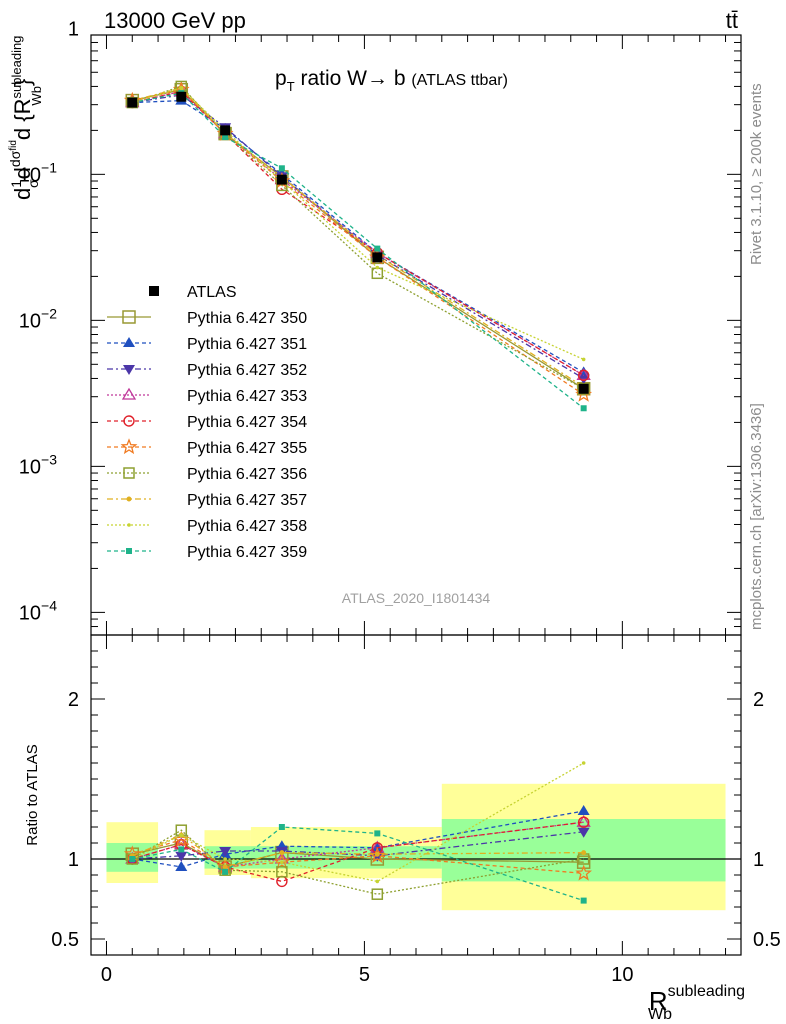  Describe the element at coordinates (247, 474) in the screenshot. I see `legend-label-7: Pythia 6.427 356` at that location.